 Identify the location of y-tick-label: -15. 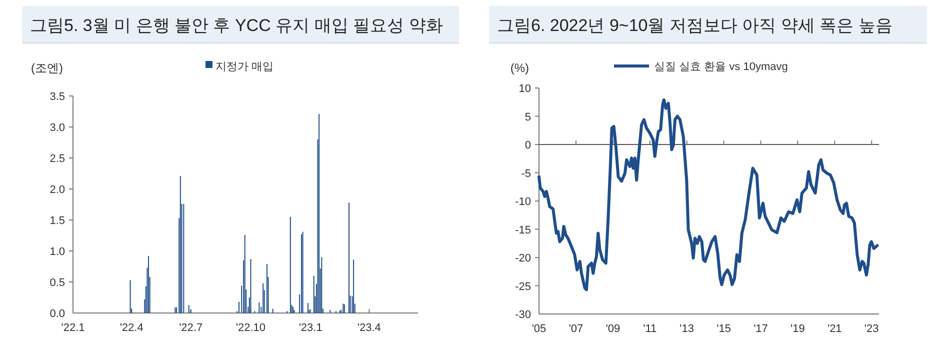
(523, 230).